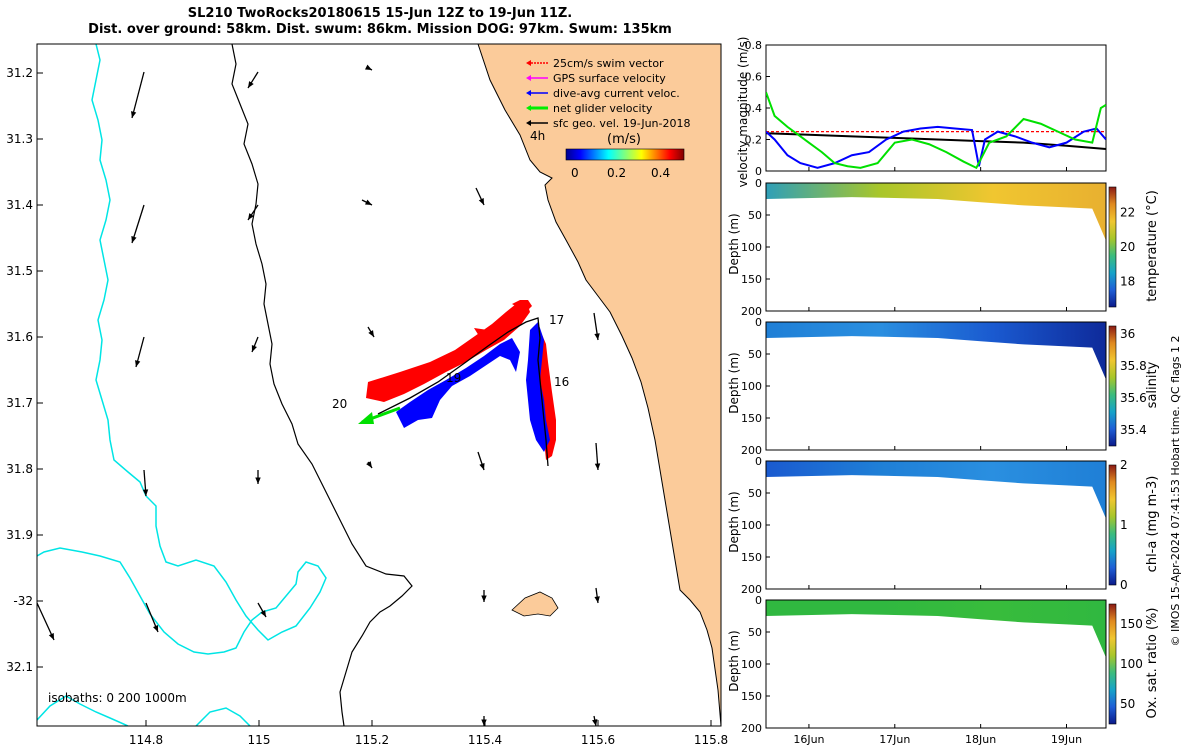 This screenshot has width=1200, height=750. Describe the element at coordinates (938, 247) in the screenshot. I see `profile-panel-temperature: 0 50 100 150 200 22 20 18` at that location.